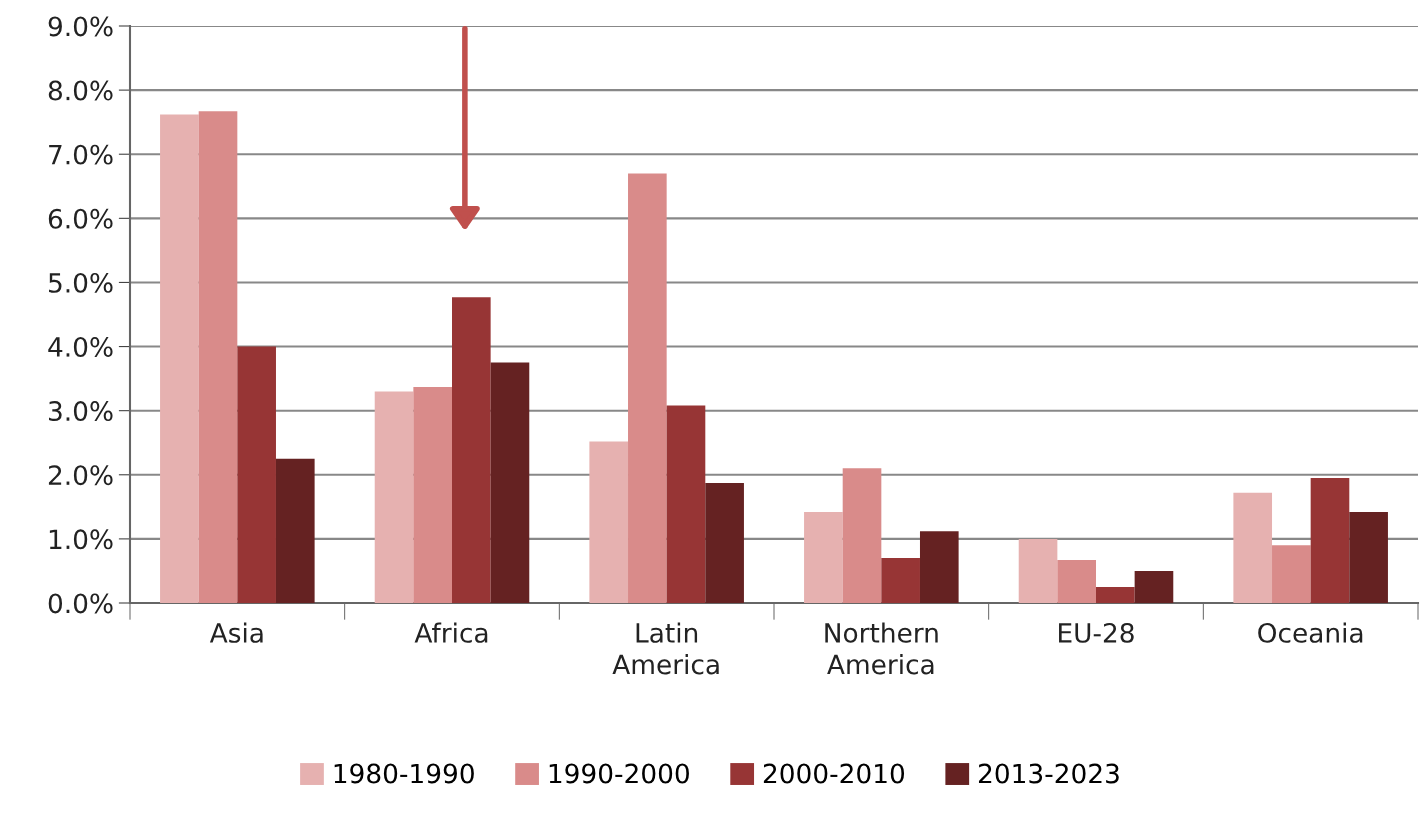  Describe the element at coordinates (236, 632) in the screenshot. I see `x-tick-label: Asia` at that location.